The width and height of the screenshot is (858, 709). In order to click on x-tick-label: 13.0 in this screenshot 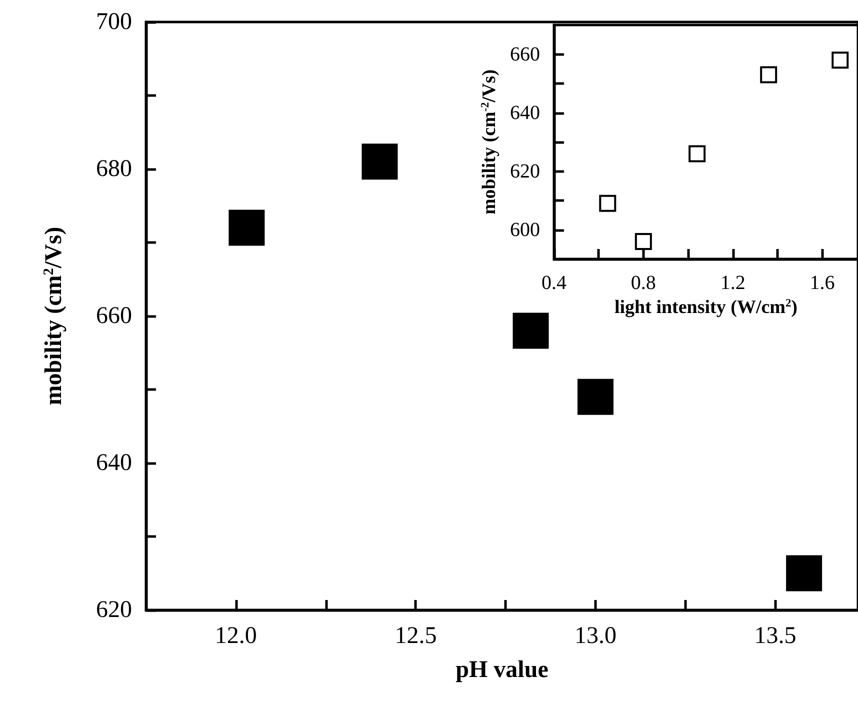, I will do `click(595, 636)`.